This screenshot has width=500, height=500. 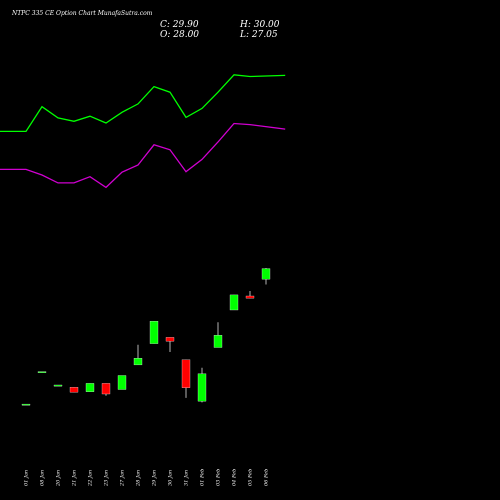 What do you see at coordinates (179, 25) in the screenshot?
I see `close-value: C: 29.90` at bounding box center [179, 25].